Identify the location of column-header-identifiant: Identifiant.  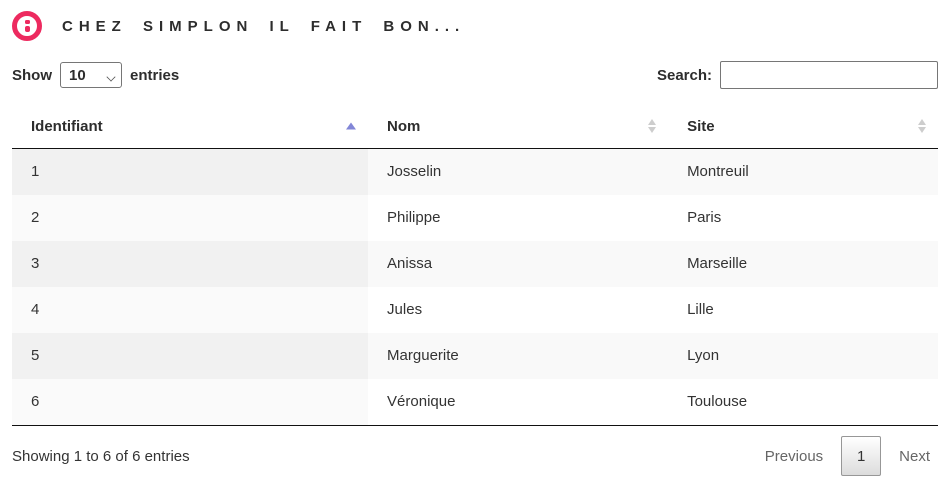
(190, 126).